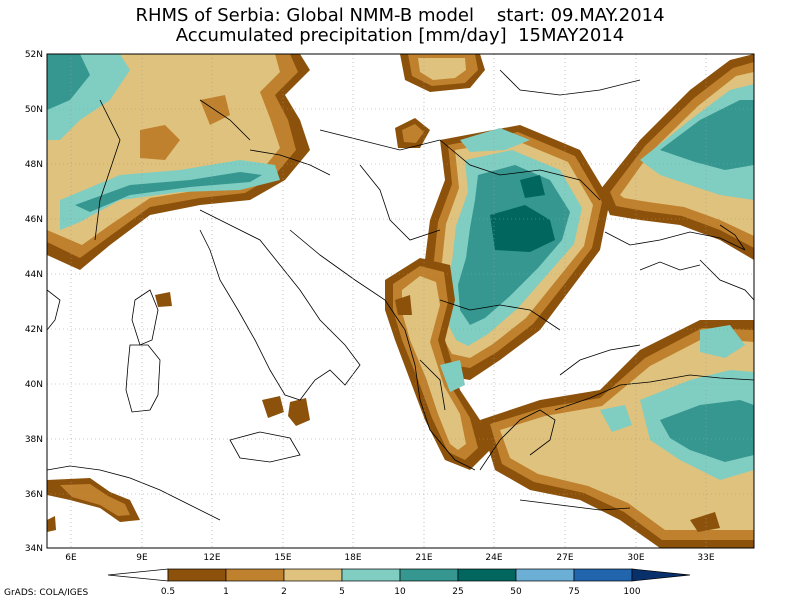 This screenshot has width=800, height=600. What do you see at coordinates (284, 592) in the screenshot?
I see `colorbar-label: 2` at bounding box center [284, 592].